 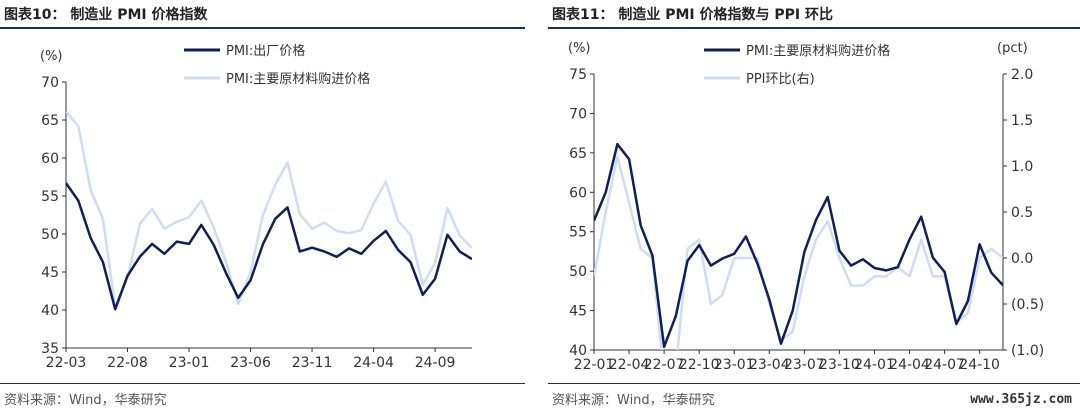 I want to click on chart-2-source-rule, so click(x=814, y=383).